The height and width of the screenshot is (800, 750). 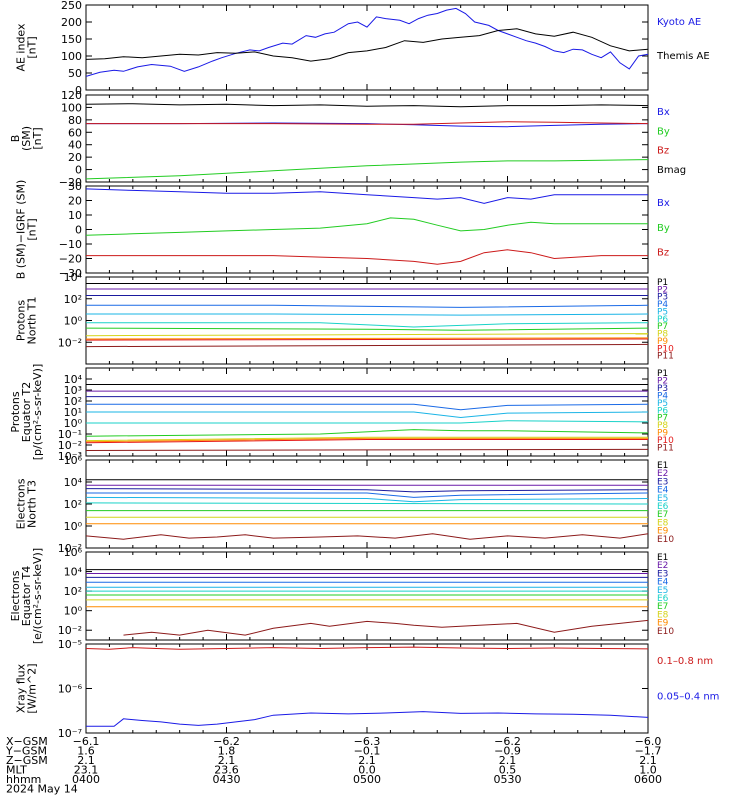 What do you see at coordinates (227, 751) in the screenshot?
I see `ephemeris-value: 1.8` at bounding box center [227, 751].